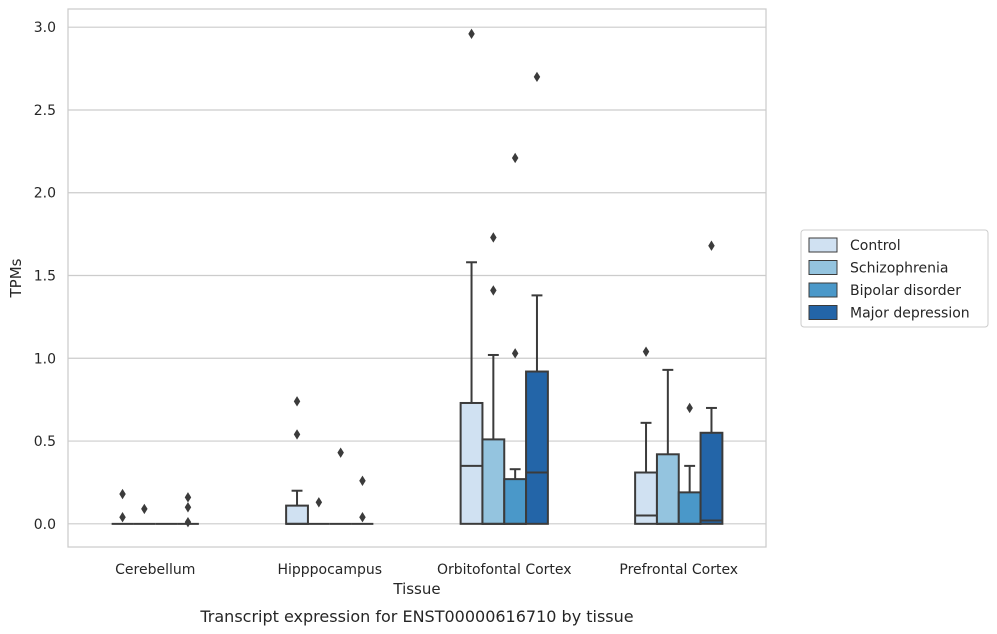 The image size is (997, 634). What do you see at coordinates (678, 570) in the screenshot?
I see `x-tick-label: Prefrontal Cortex` at bounding box center [678, 570].